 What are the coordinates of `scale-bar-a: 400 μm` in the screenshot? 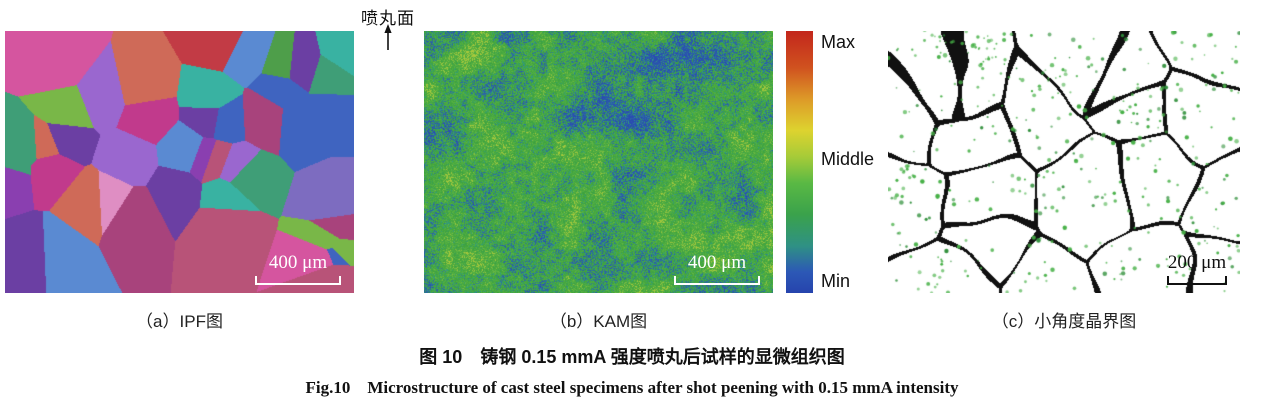 It's located at (298, 269).